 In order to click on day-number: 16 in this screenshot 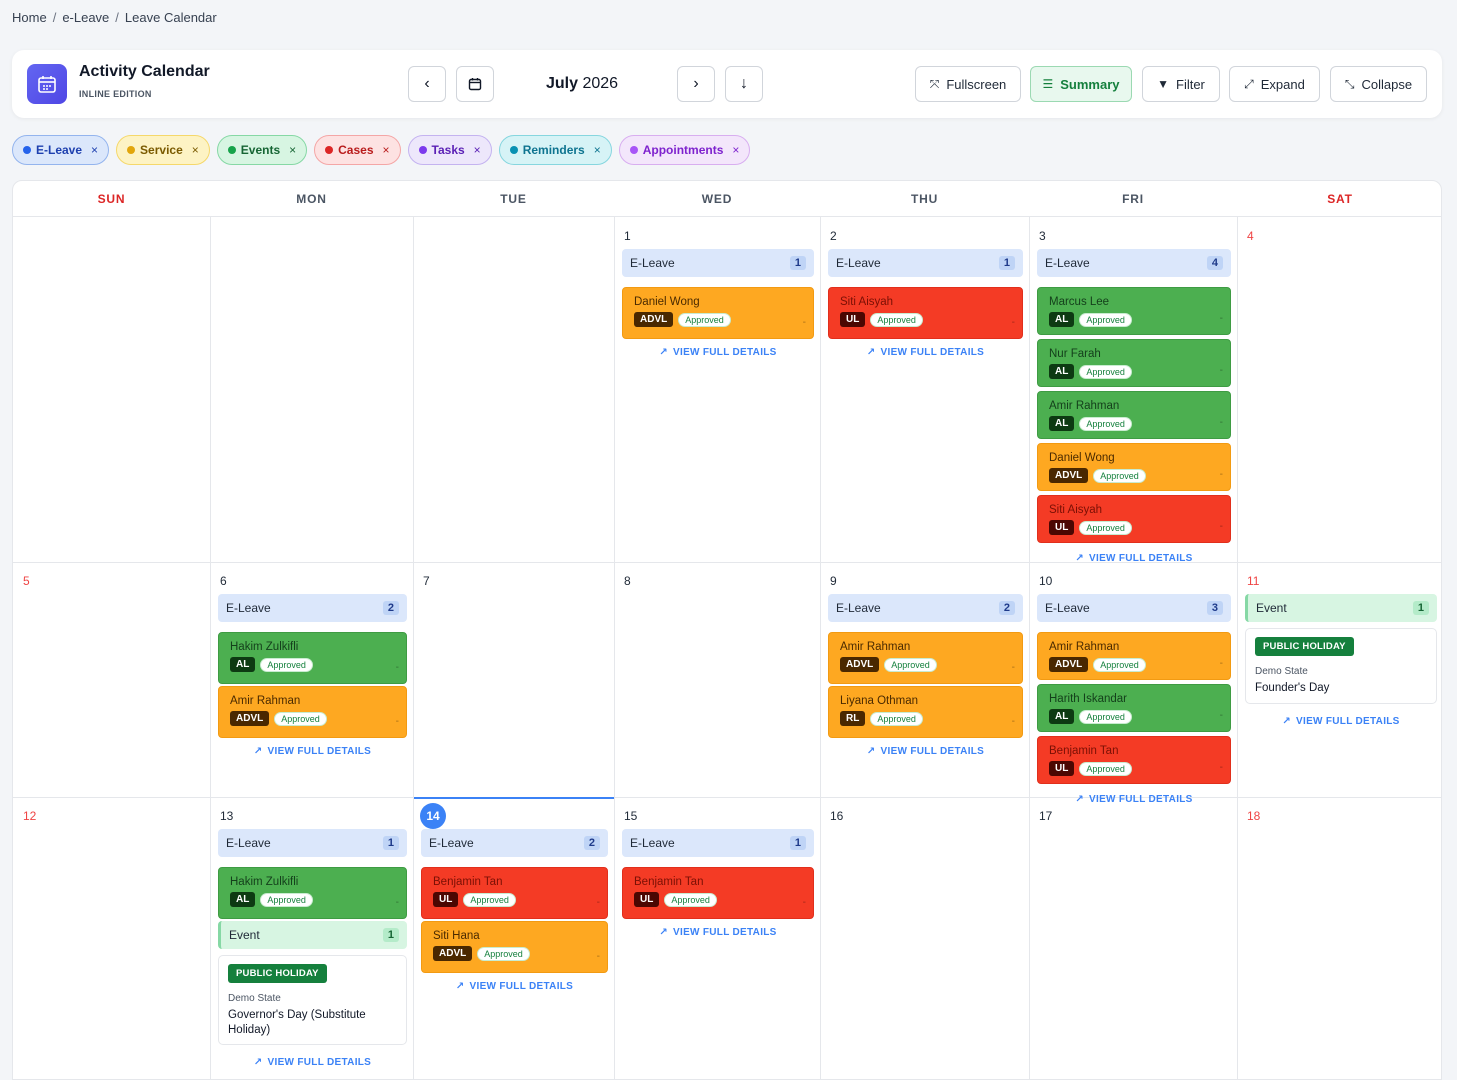, I will do `click(837, 816)`.